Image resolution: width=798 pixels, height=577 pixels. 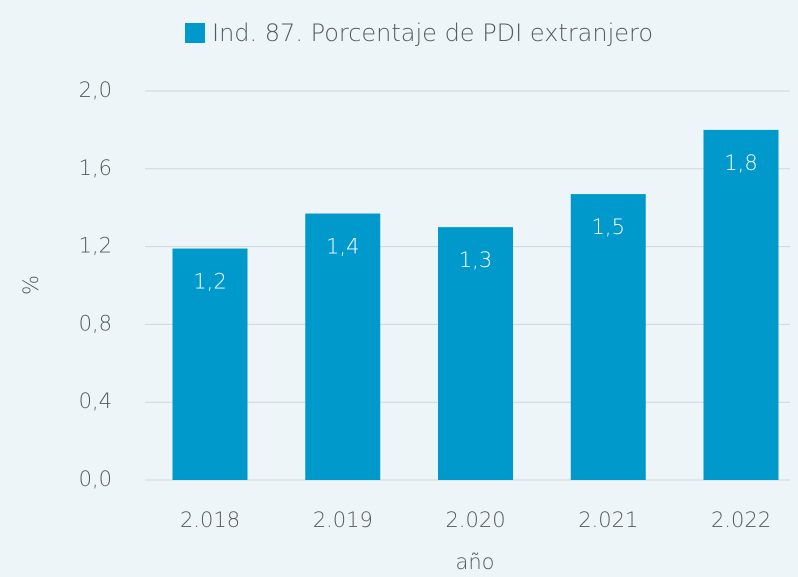 I want to click on legend-label: Ind. 87. Porcentaje de PDI extranjero, so click(x=432, y=33).